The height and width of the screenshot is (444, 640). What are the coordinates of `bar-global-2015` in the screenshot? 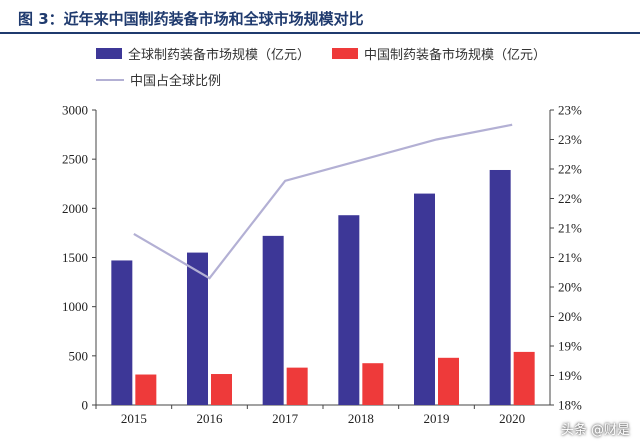 It's located at (122, 332).